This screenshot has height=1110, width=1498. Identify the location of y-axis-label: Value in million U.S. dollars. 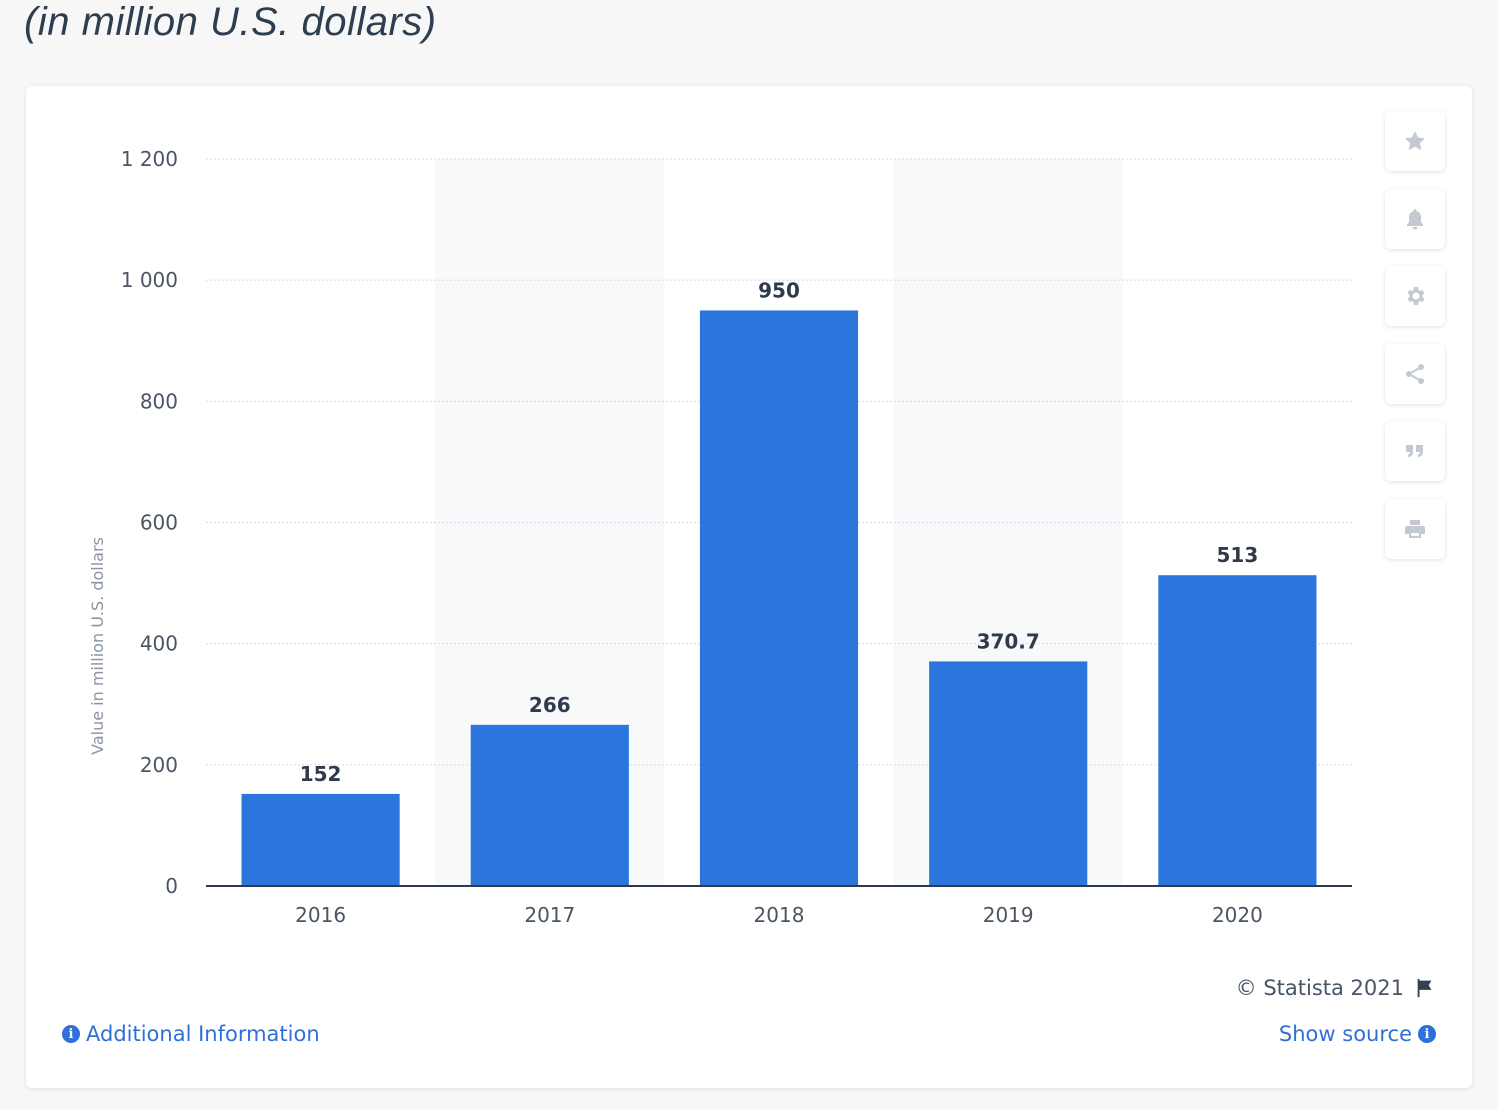
(97, 646).